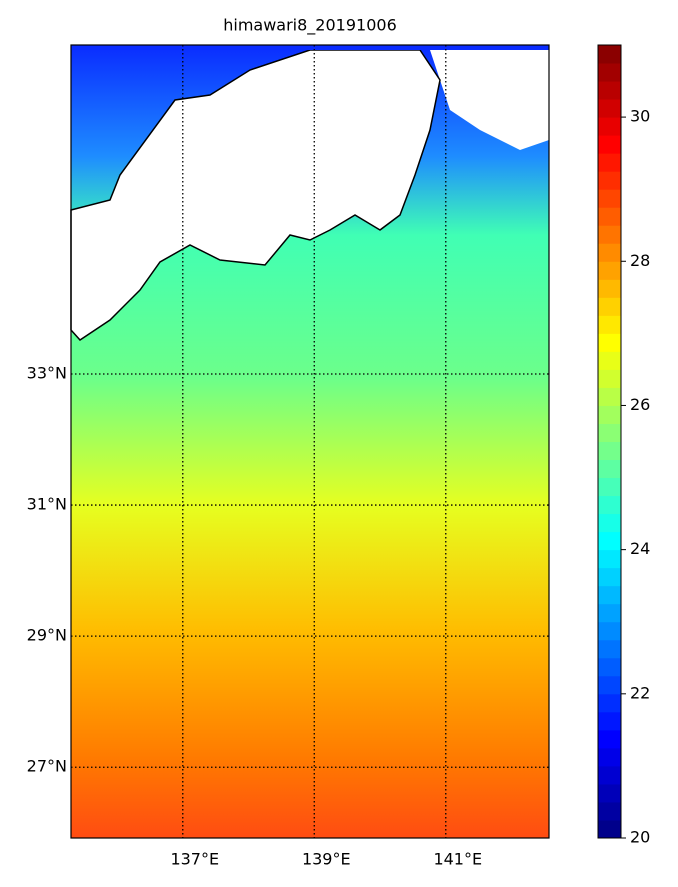 This screenshot has height=887, width=678. What do you see at coordinates (640, 260) in the screenshot?
I see `colorbar-tick-label: 28` at bounding box center [640, 260].